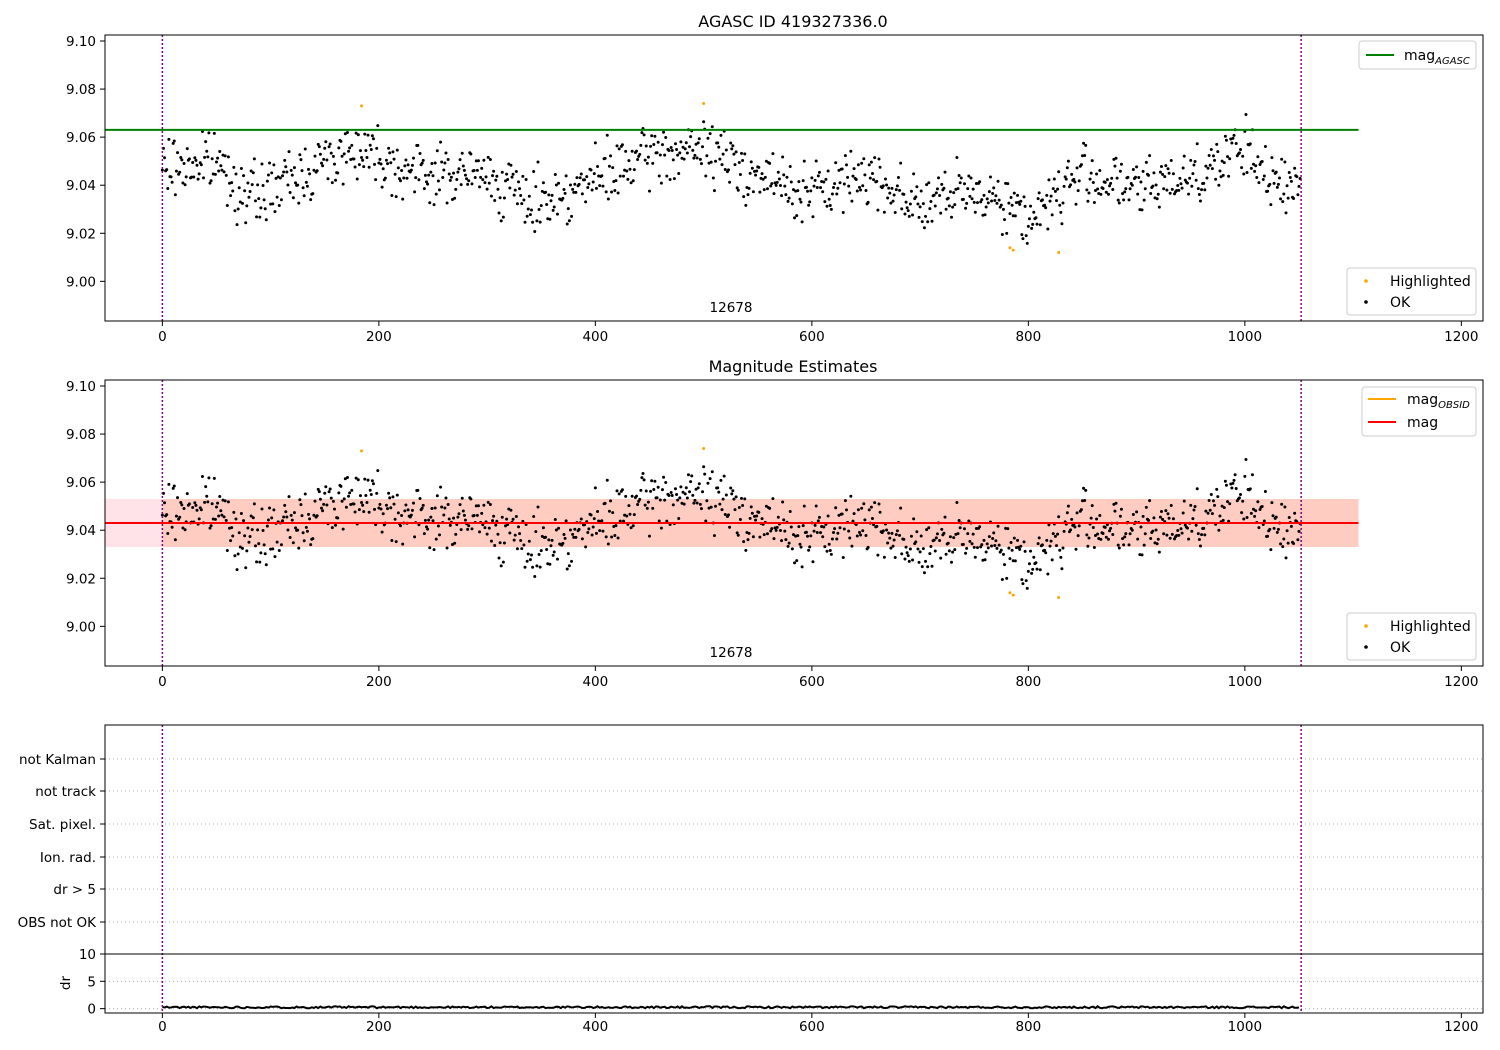 The image size is (1500, 1050). I want to click on category-label: OBS not OK, so click(58, 923).